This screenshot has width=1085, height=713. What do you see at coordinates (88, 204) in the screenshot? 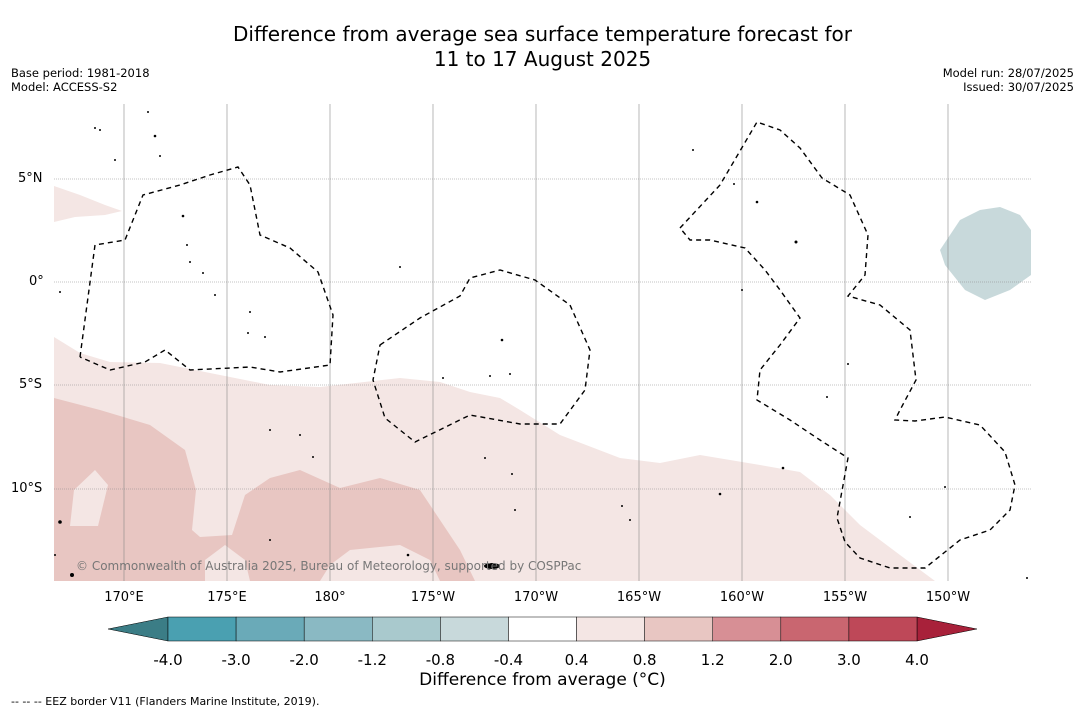
I see `anomaly-region-light-north` at bounding box center [88, 204].